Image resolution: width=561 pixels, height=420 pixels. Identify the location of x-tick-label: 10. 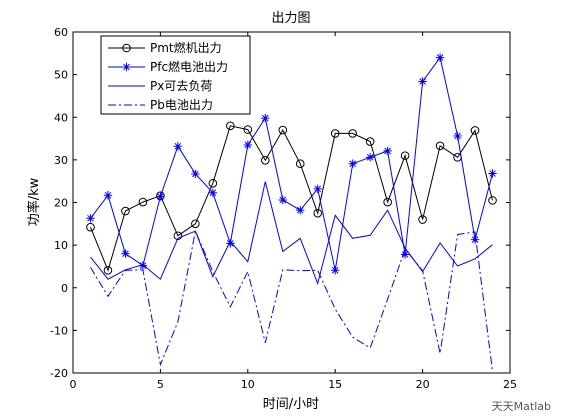
(248, 384).